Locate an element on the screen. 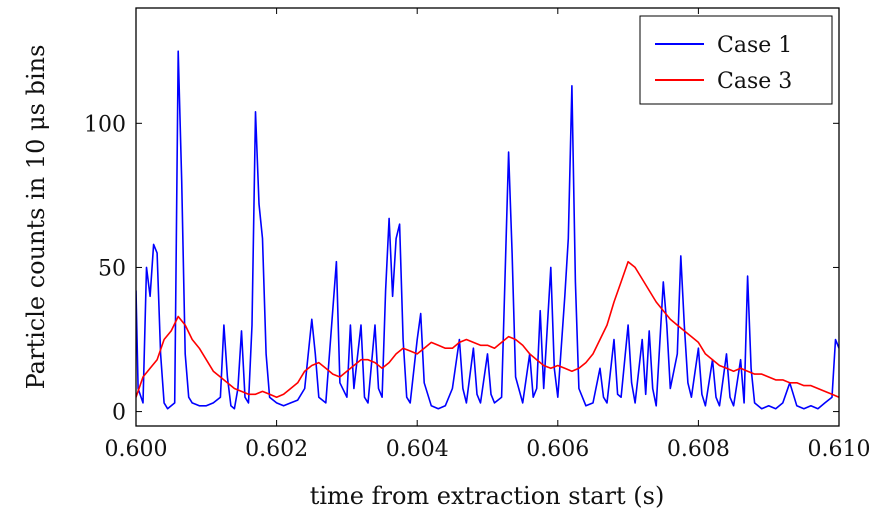  y-tick-label: 50 is located at coordinates (112, 268).